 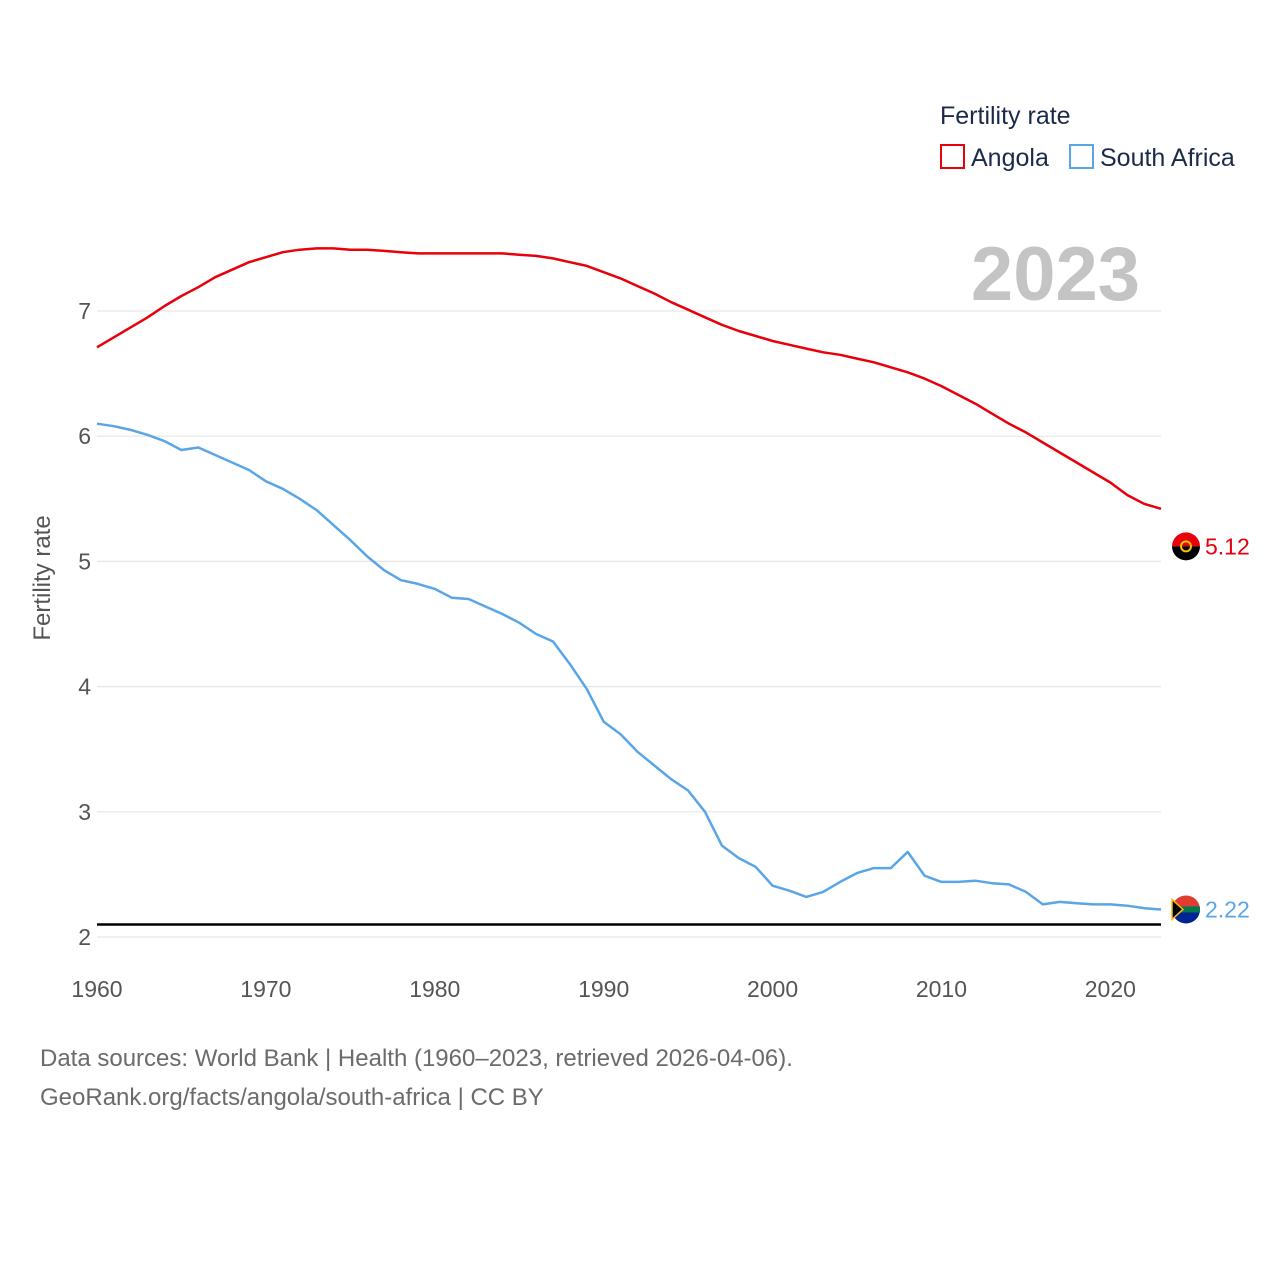 I want to click on legend: Fertility rate Angola South Africa, so click(x=1087, y=137).